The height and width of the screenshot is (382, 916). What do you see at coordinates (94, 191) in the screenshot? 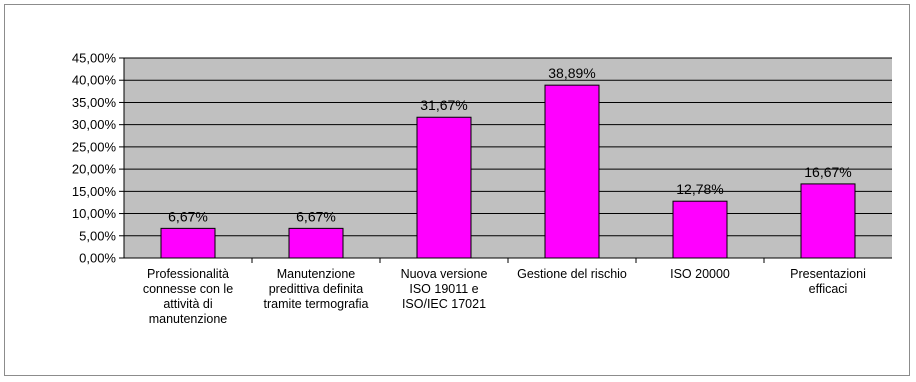
I see `y-tick-label: 15,00%` at bounding box center [94, 191].